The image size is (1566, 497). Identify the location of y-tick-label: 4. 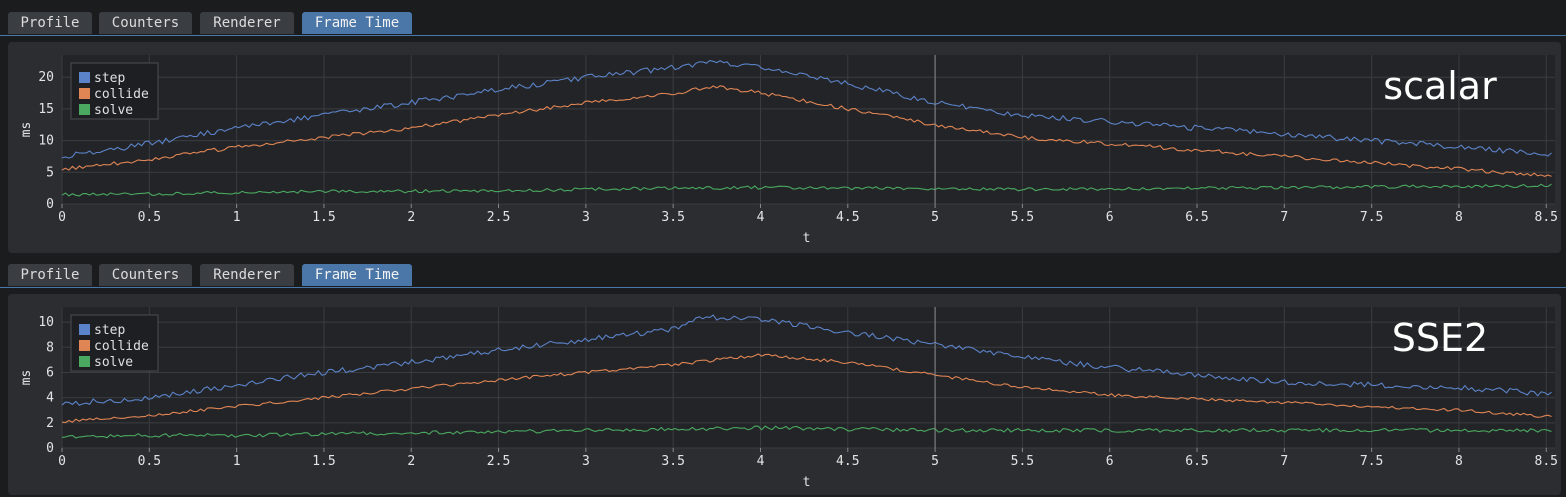
(50, 398).